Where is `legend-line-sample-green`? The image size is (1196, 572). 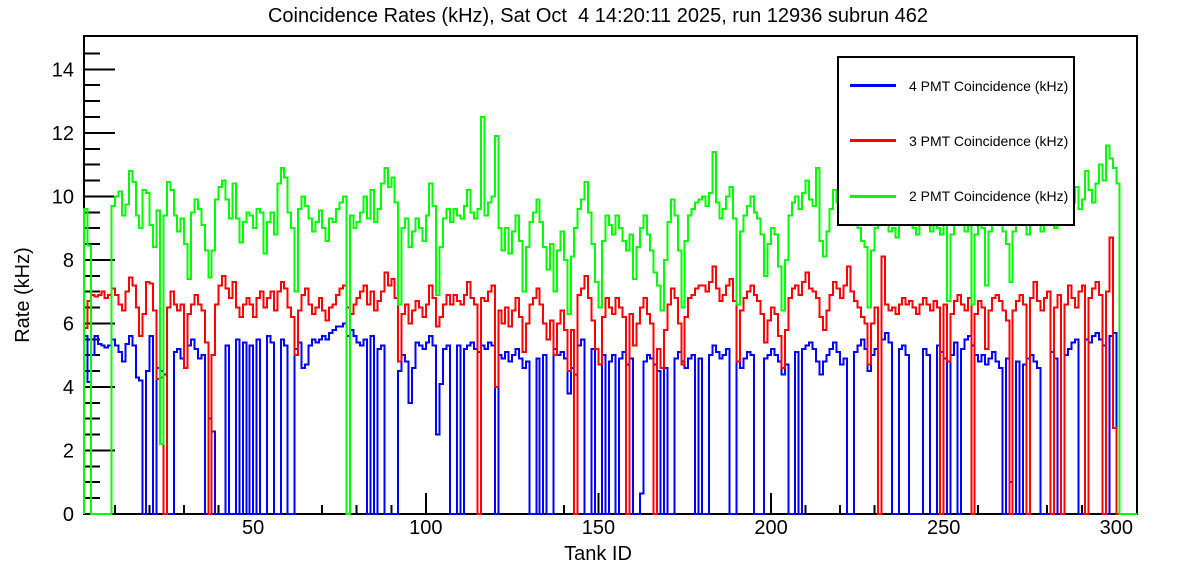 legend-line-sample-green is located at coordinates (873, 196).